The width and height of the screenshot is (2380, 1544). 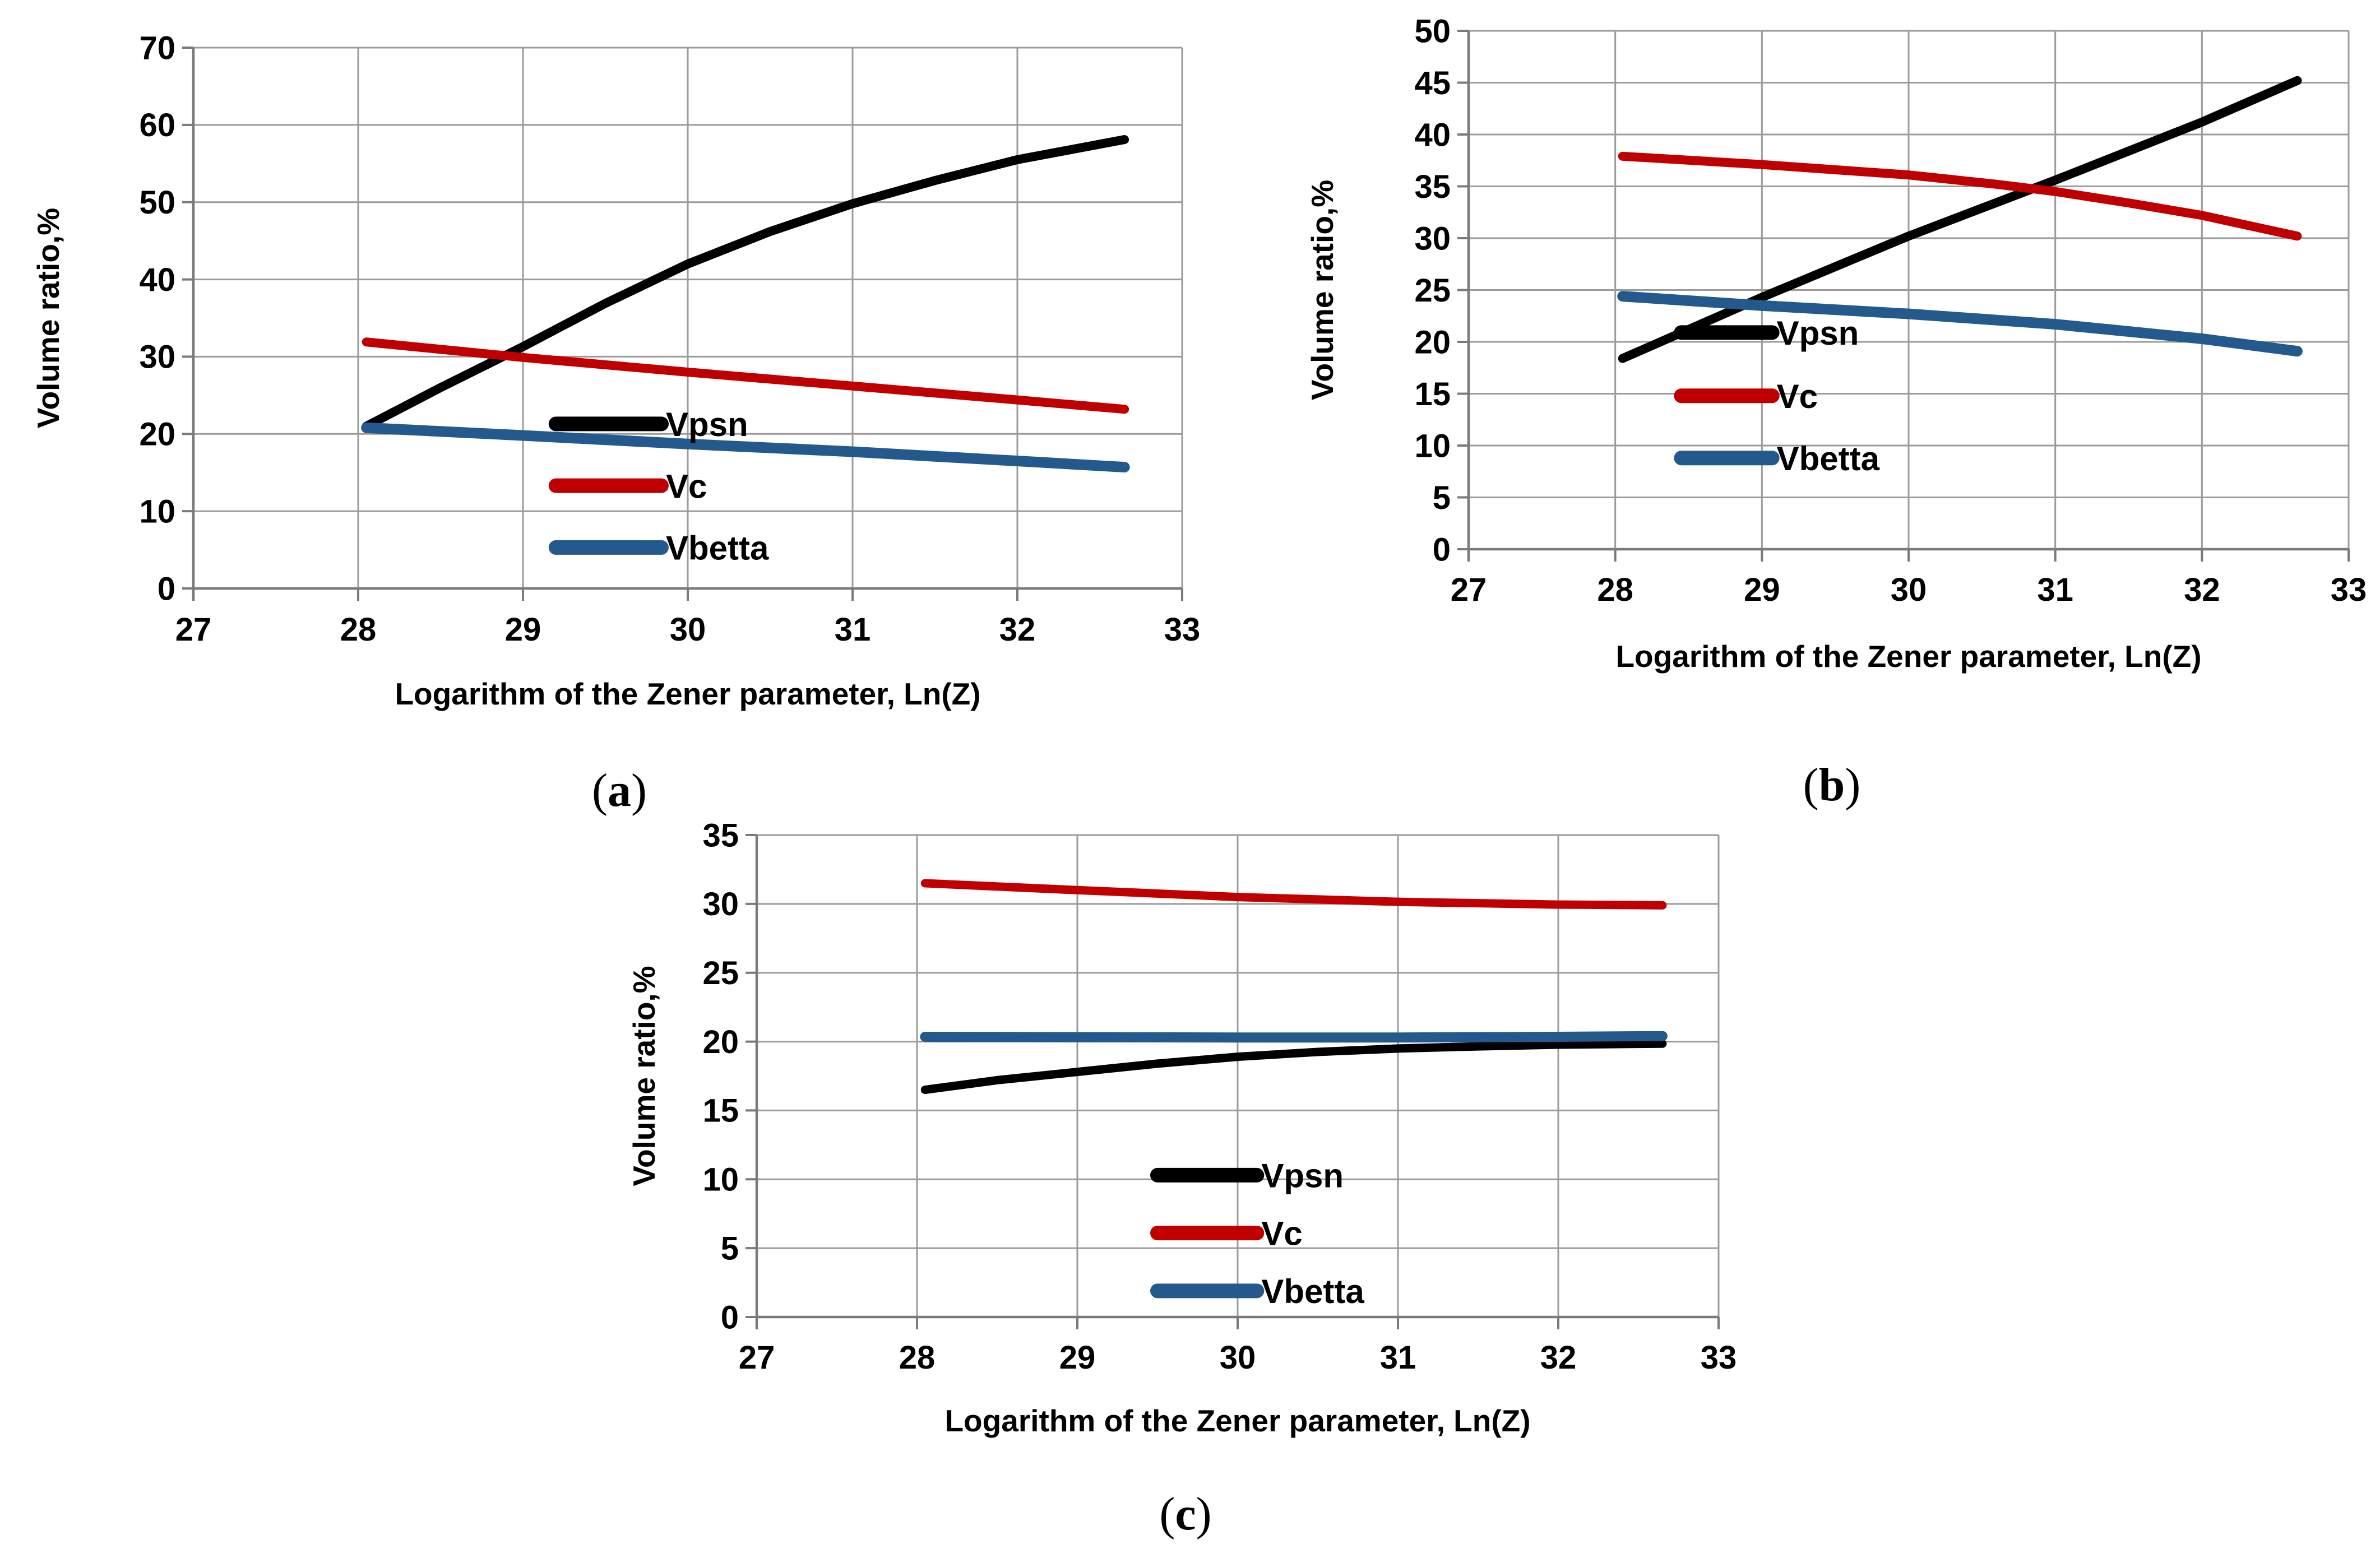 I want to click on caption-letter: b, so click(x=1832, y=785).